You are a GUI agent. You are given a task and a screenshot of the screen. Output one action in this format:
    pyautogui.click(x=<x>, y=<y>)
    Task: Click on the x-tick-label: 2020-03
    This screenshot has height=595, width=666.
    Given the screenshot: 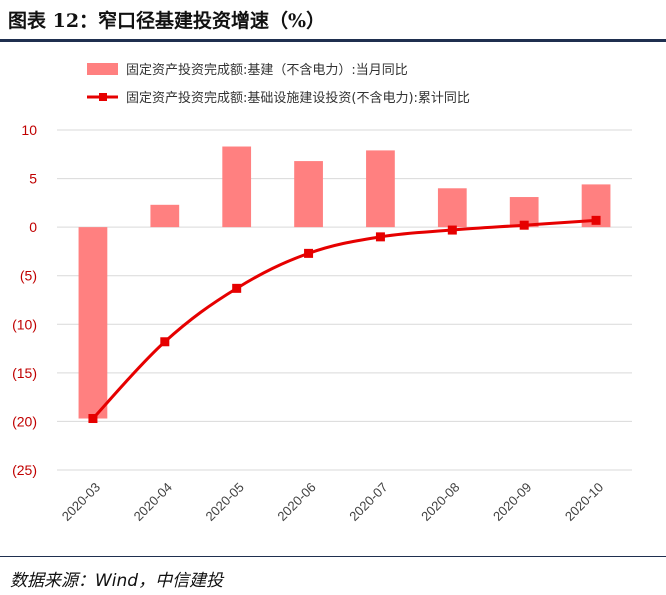 What is the action you would take?
    pyautogui.click(x=81, y=502)
    